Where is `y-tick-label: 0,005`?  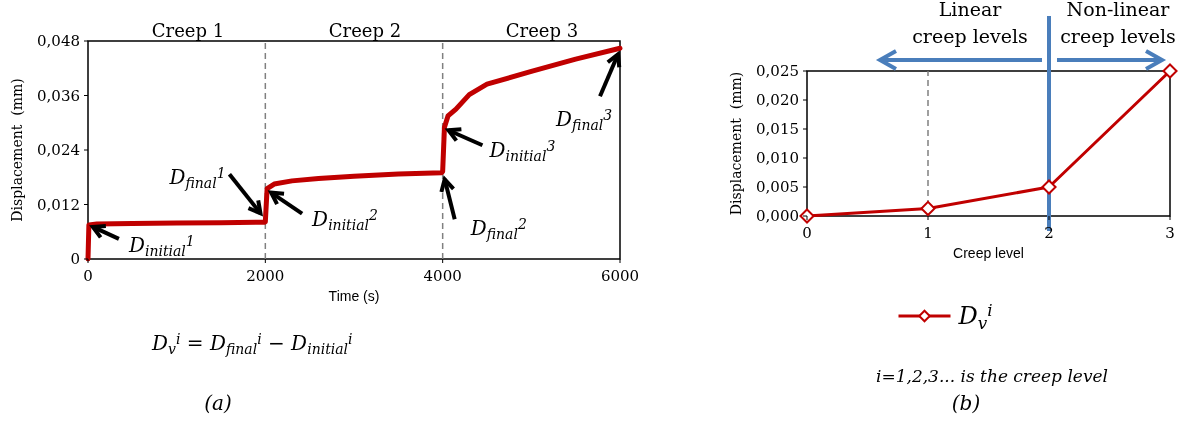
y-tick-label: 0,005 is located at coordinates (777, 187).